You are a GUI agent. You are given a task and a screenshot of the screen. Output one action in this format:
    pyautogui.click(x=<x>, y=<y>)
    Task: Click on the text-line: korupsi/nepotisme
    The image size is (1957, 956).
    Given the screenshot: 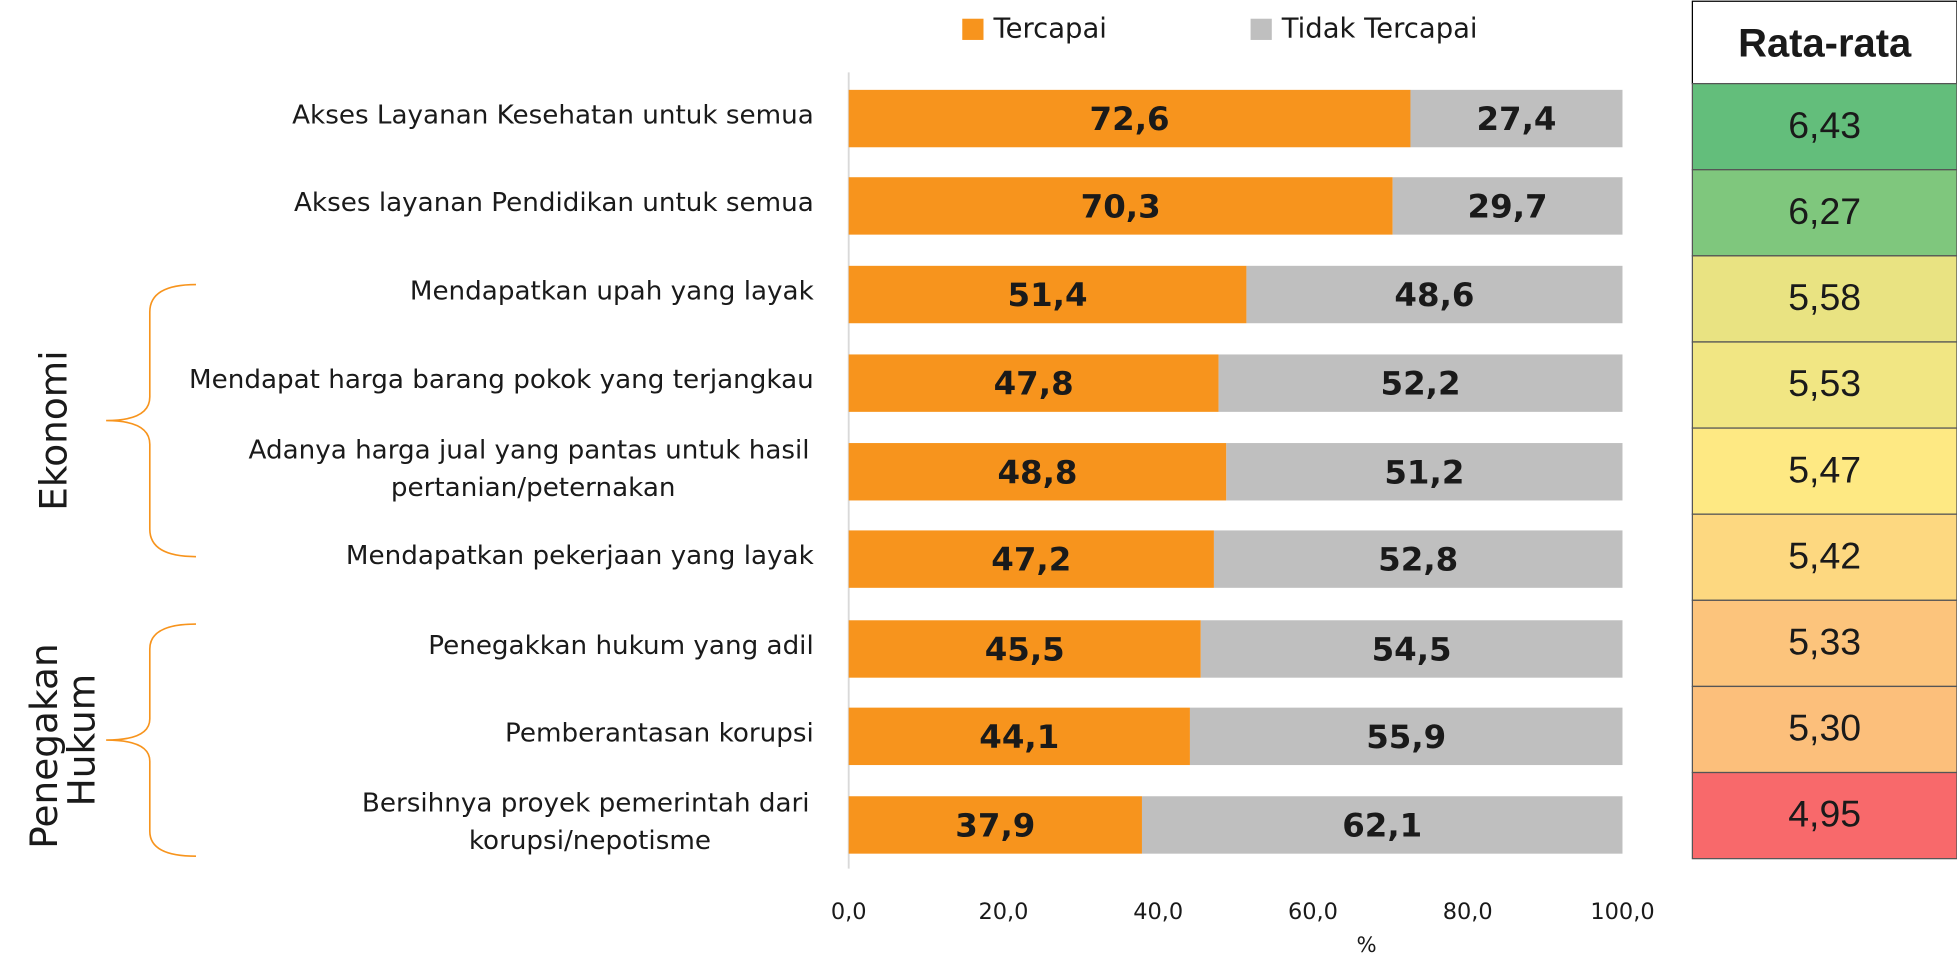 What is the action you would take?
    pyautogui.click(x=590, y=841)
    